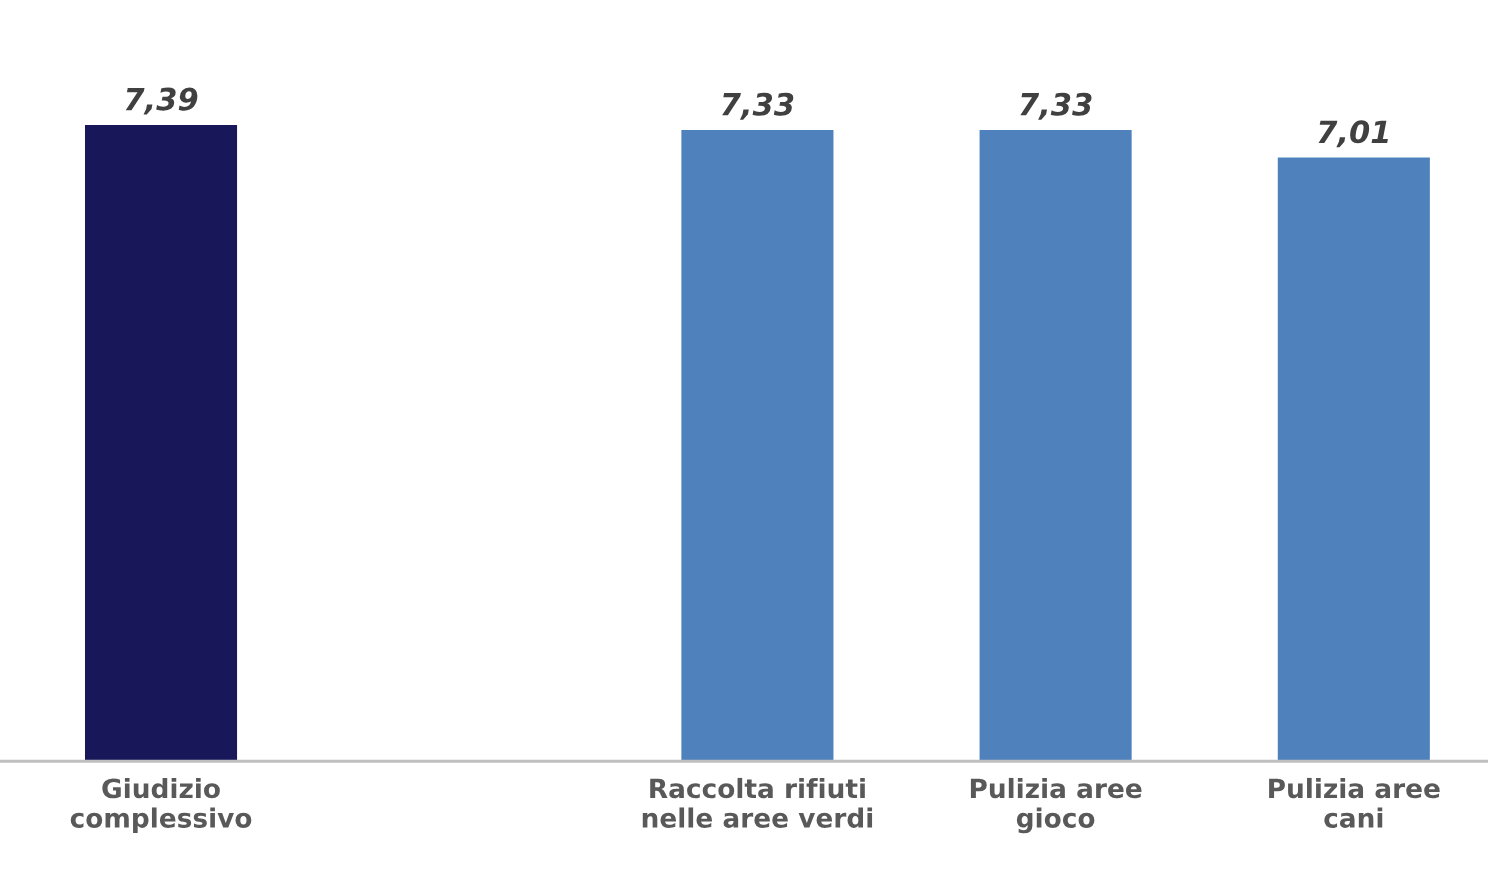  Describe the element at coordinates (161, 805) in the screenshot. I see `x-tick-label: Giudizio complessivo` at that location.